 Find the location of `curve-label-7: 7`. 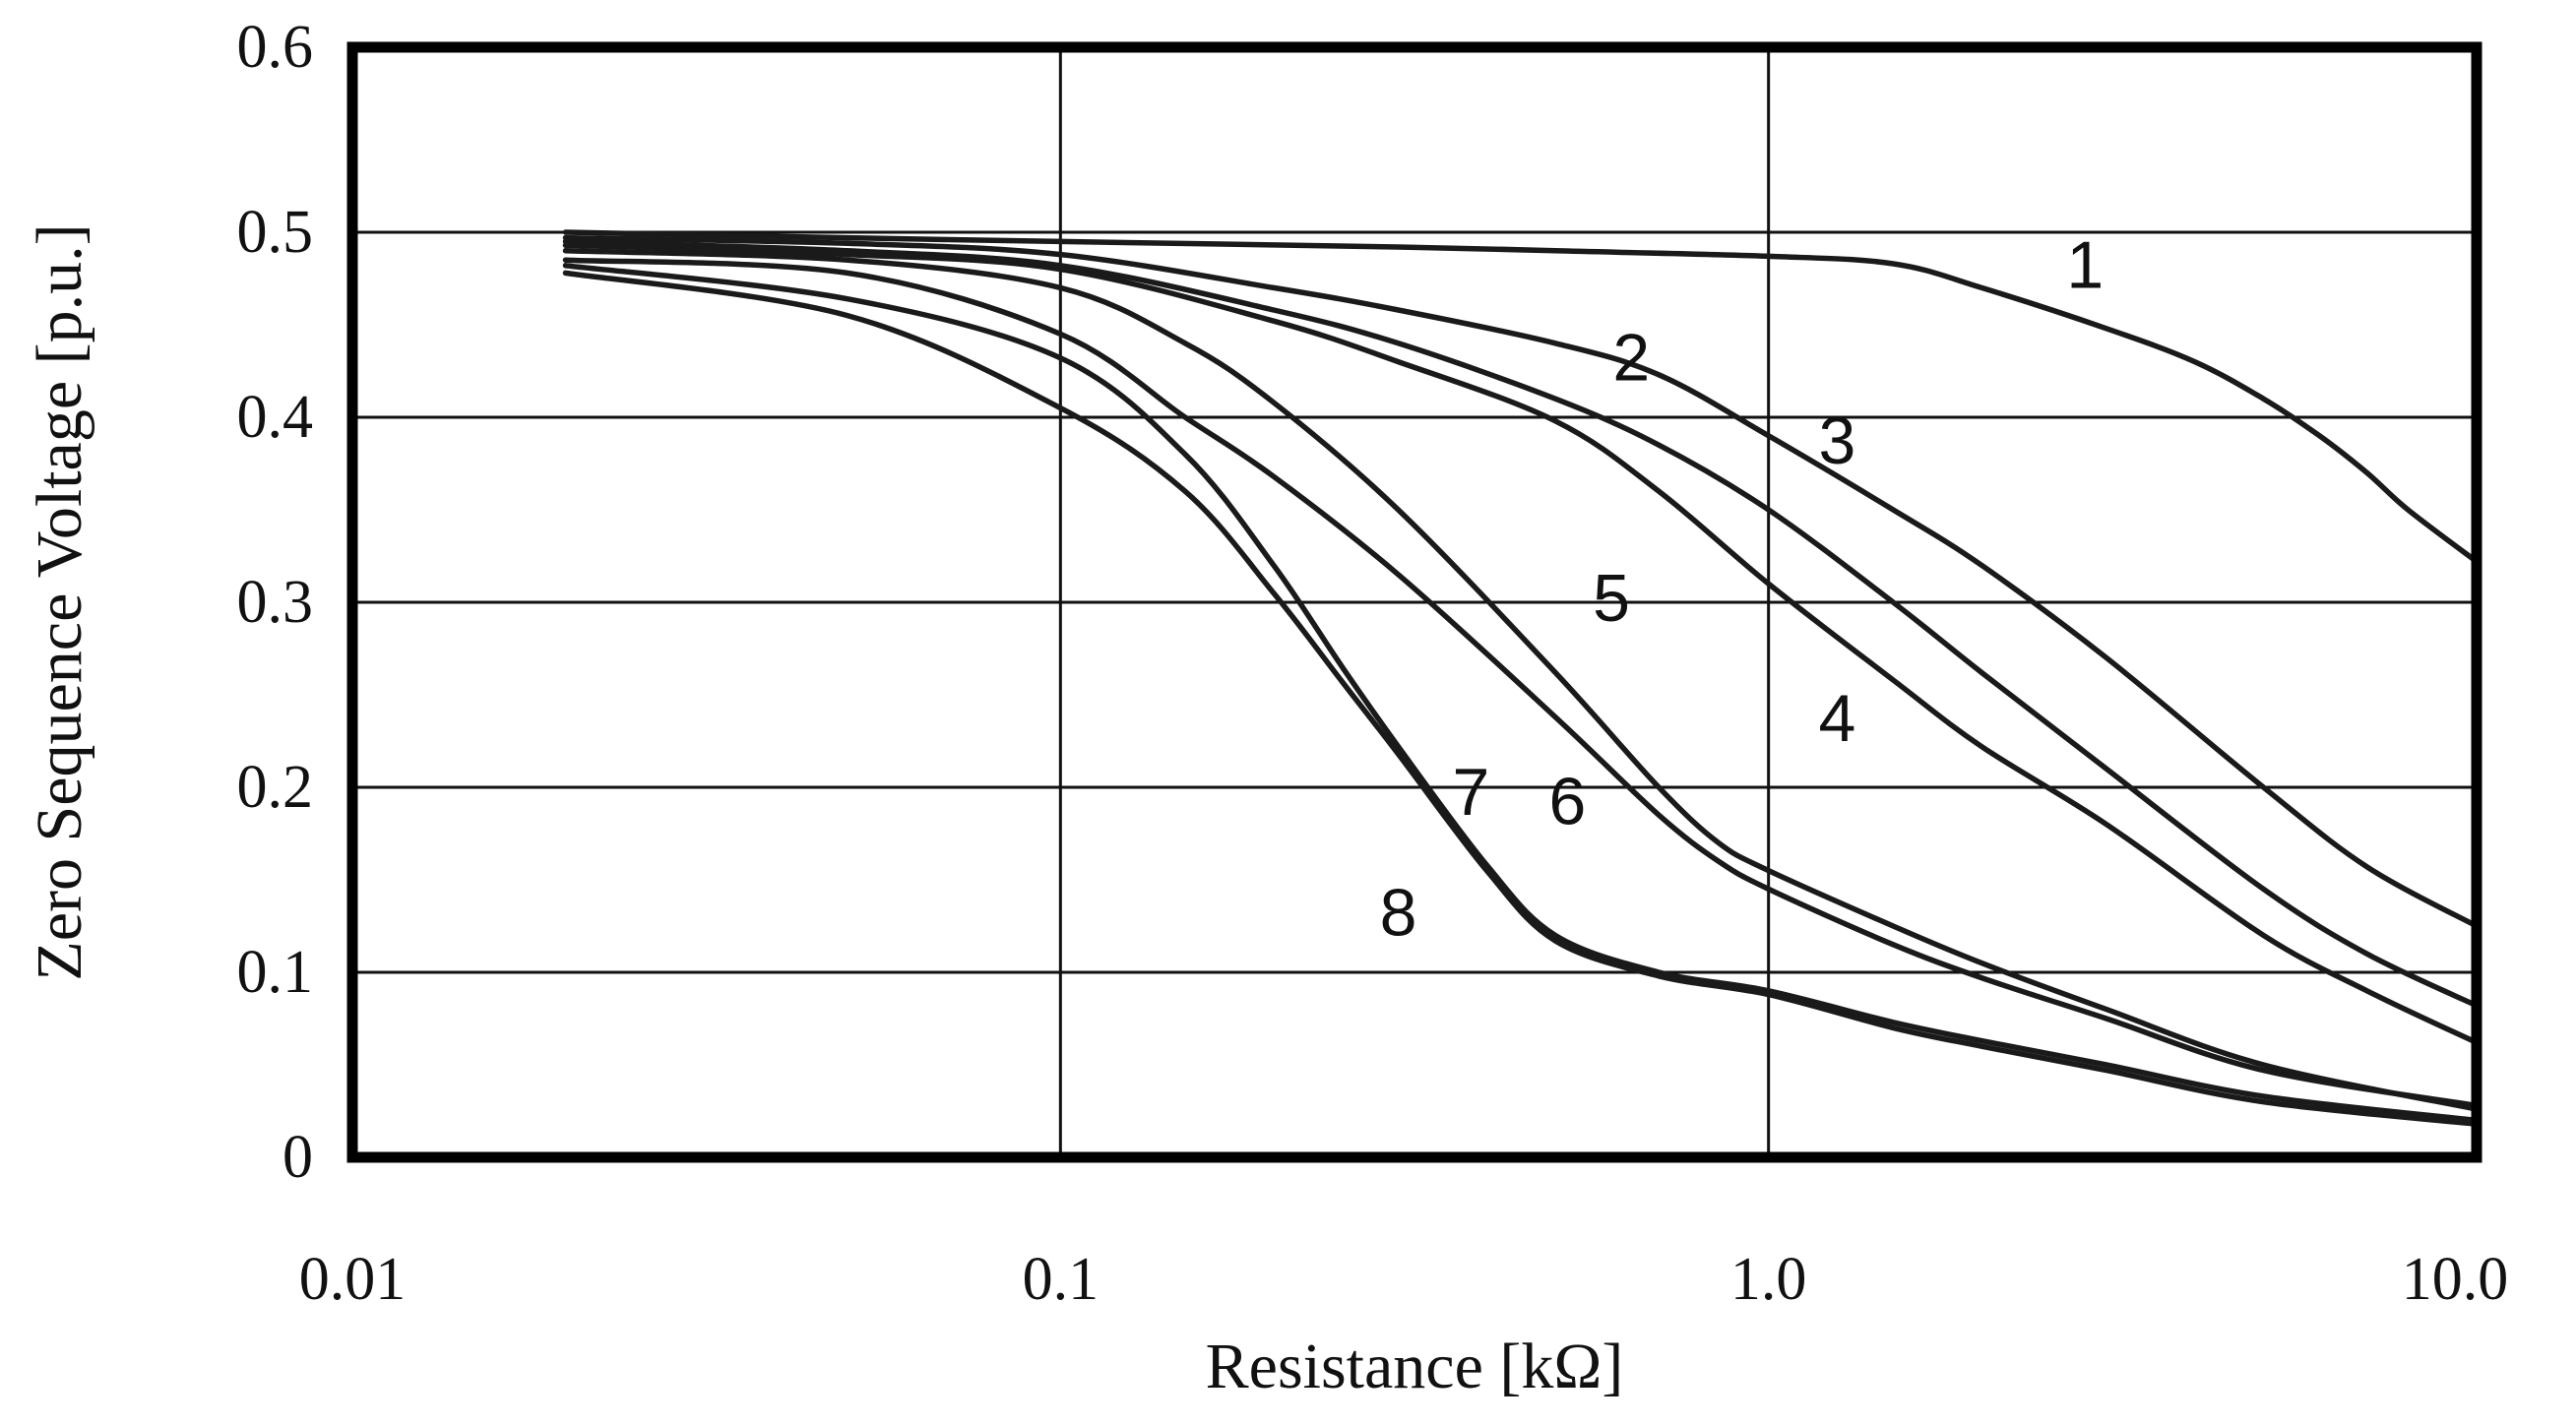

curve-label-7: 7 is located at coordinates (1470, 792).